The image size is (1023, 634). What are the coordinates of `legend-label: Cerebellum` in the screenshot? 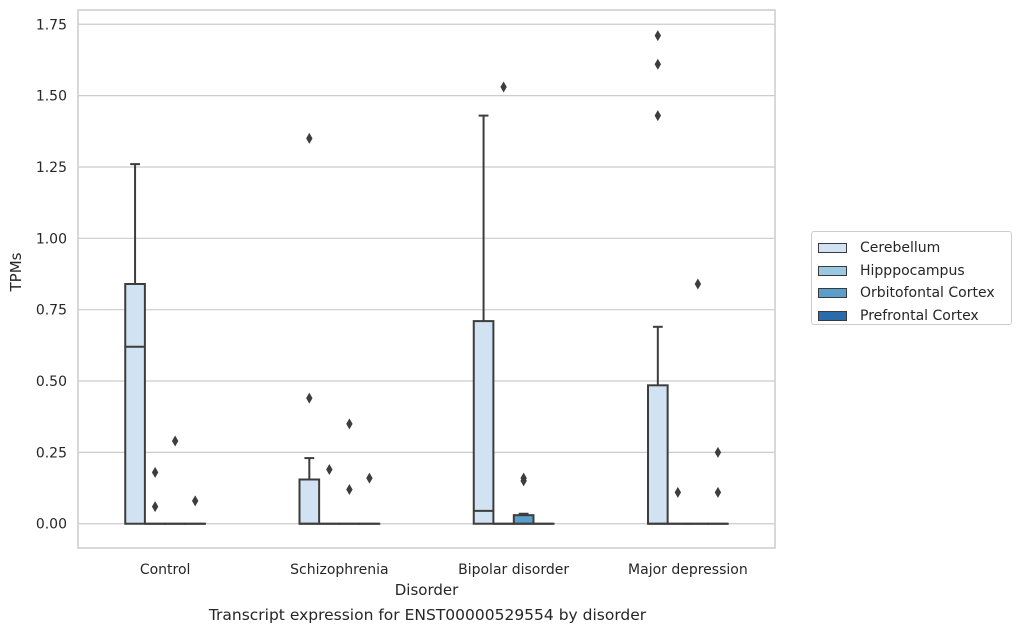 It's located at (900, 248).